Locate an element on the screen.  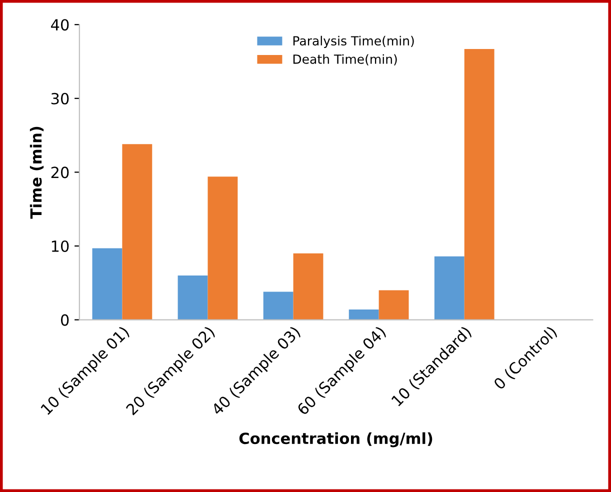
x-axis-title: Concentration (mg/ml) is located at coordinates (335, 440).